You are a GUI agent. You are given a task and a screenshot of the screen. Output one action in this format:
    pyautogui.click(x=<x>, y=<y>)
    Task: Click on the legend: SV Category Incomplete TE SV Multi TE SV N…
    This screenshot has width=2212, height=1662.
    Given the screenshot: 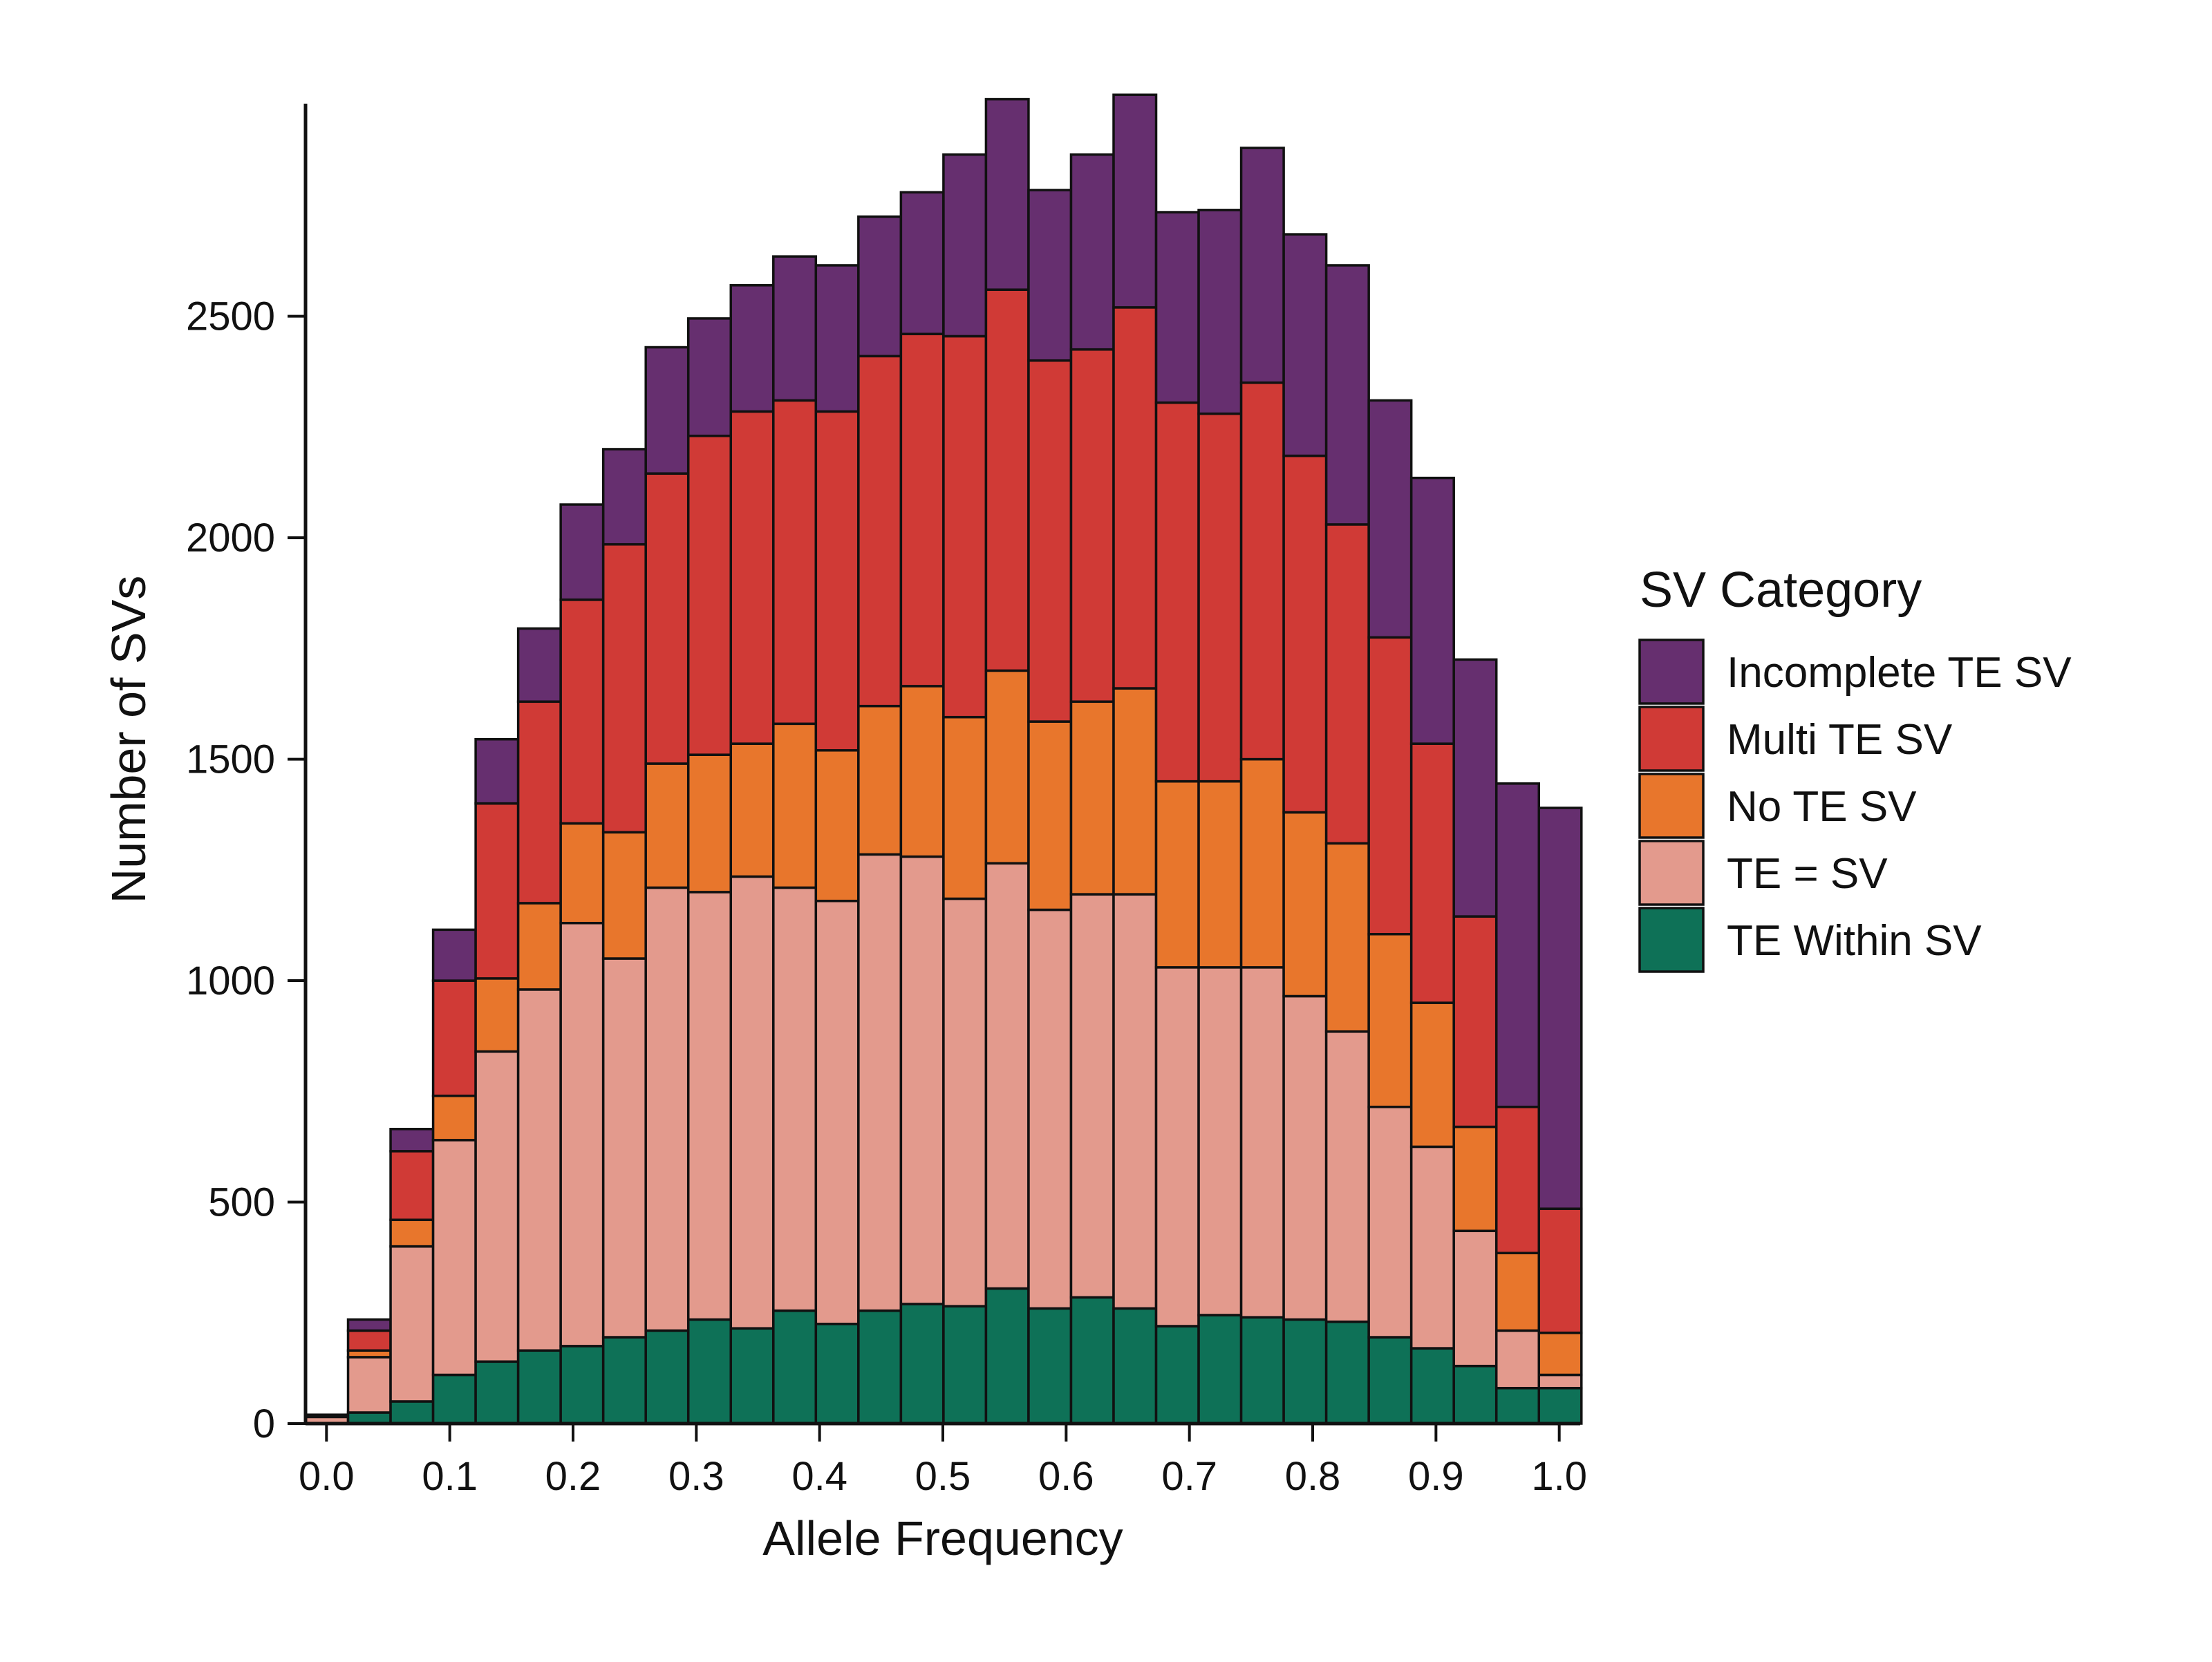 What is the action you would take?
    pyautogui.click(x=1855, y=768)
    